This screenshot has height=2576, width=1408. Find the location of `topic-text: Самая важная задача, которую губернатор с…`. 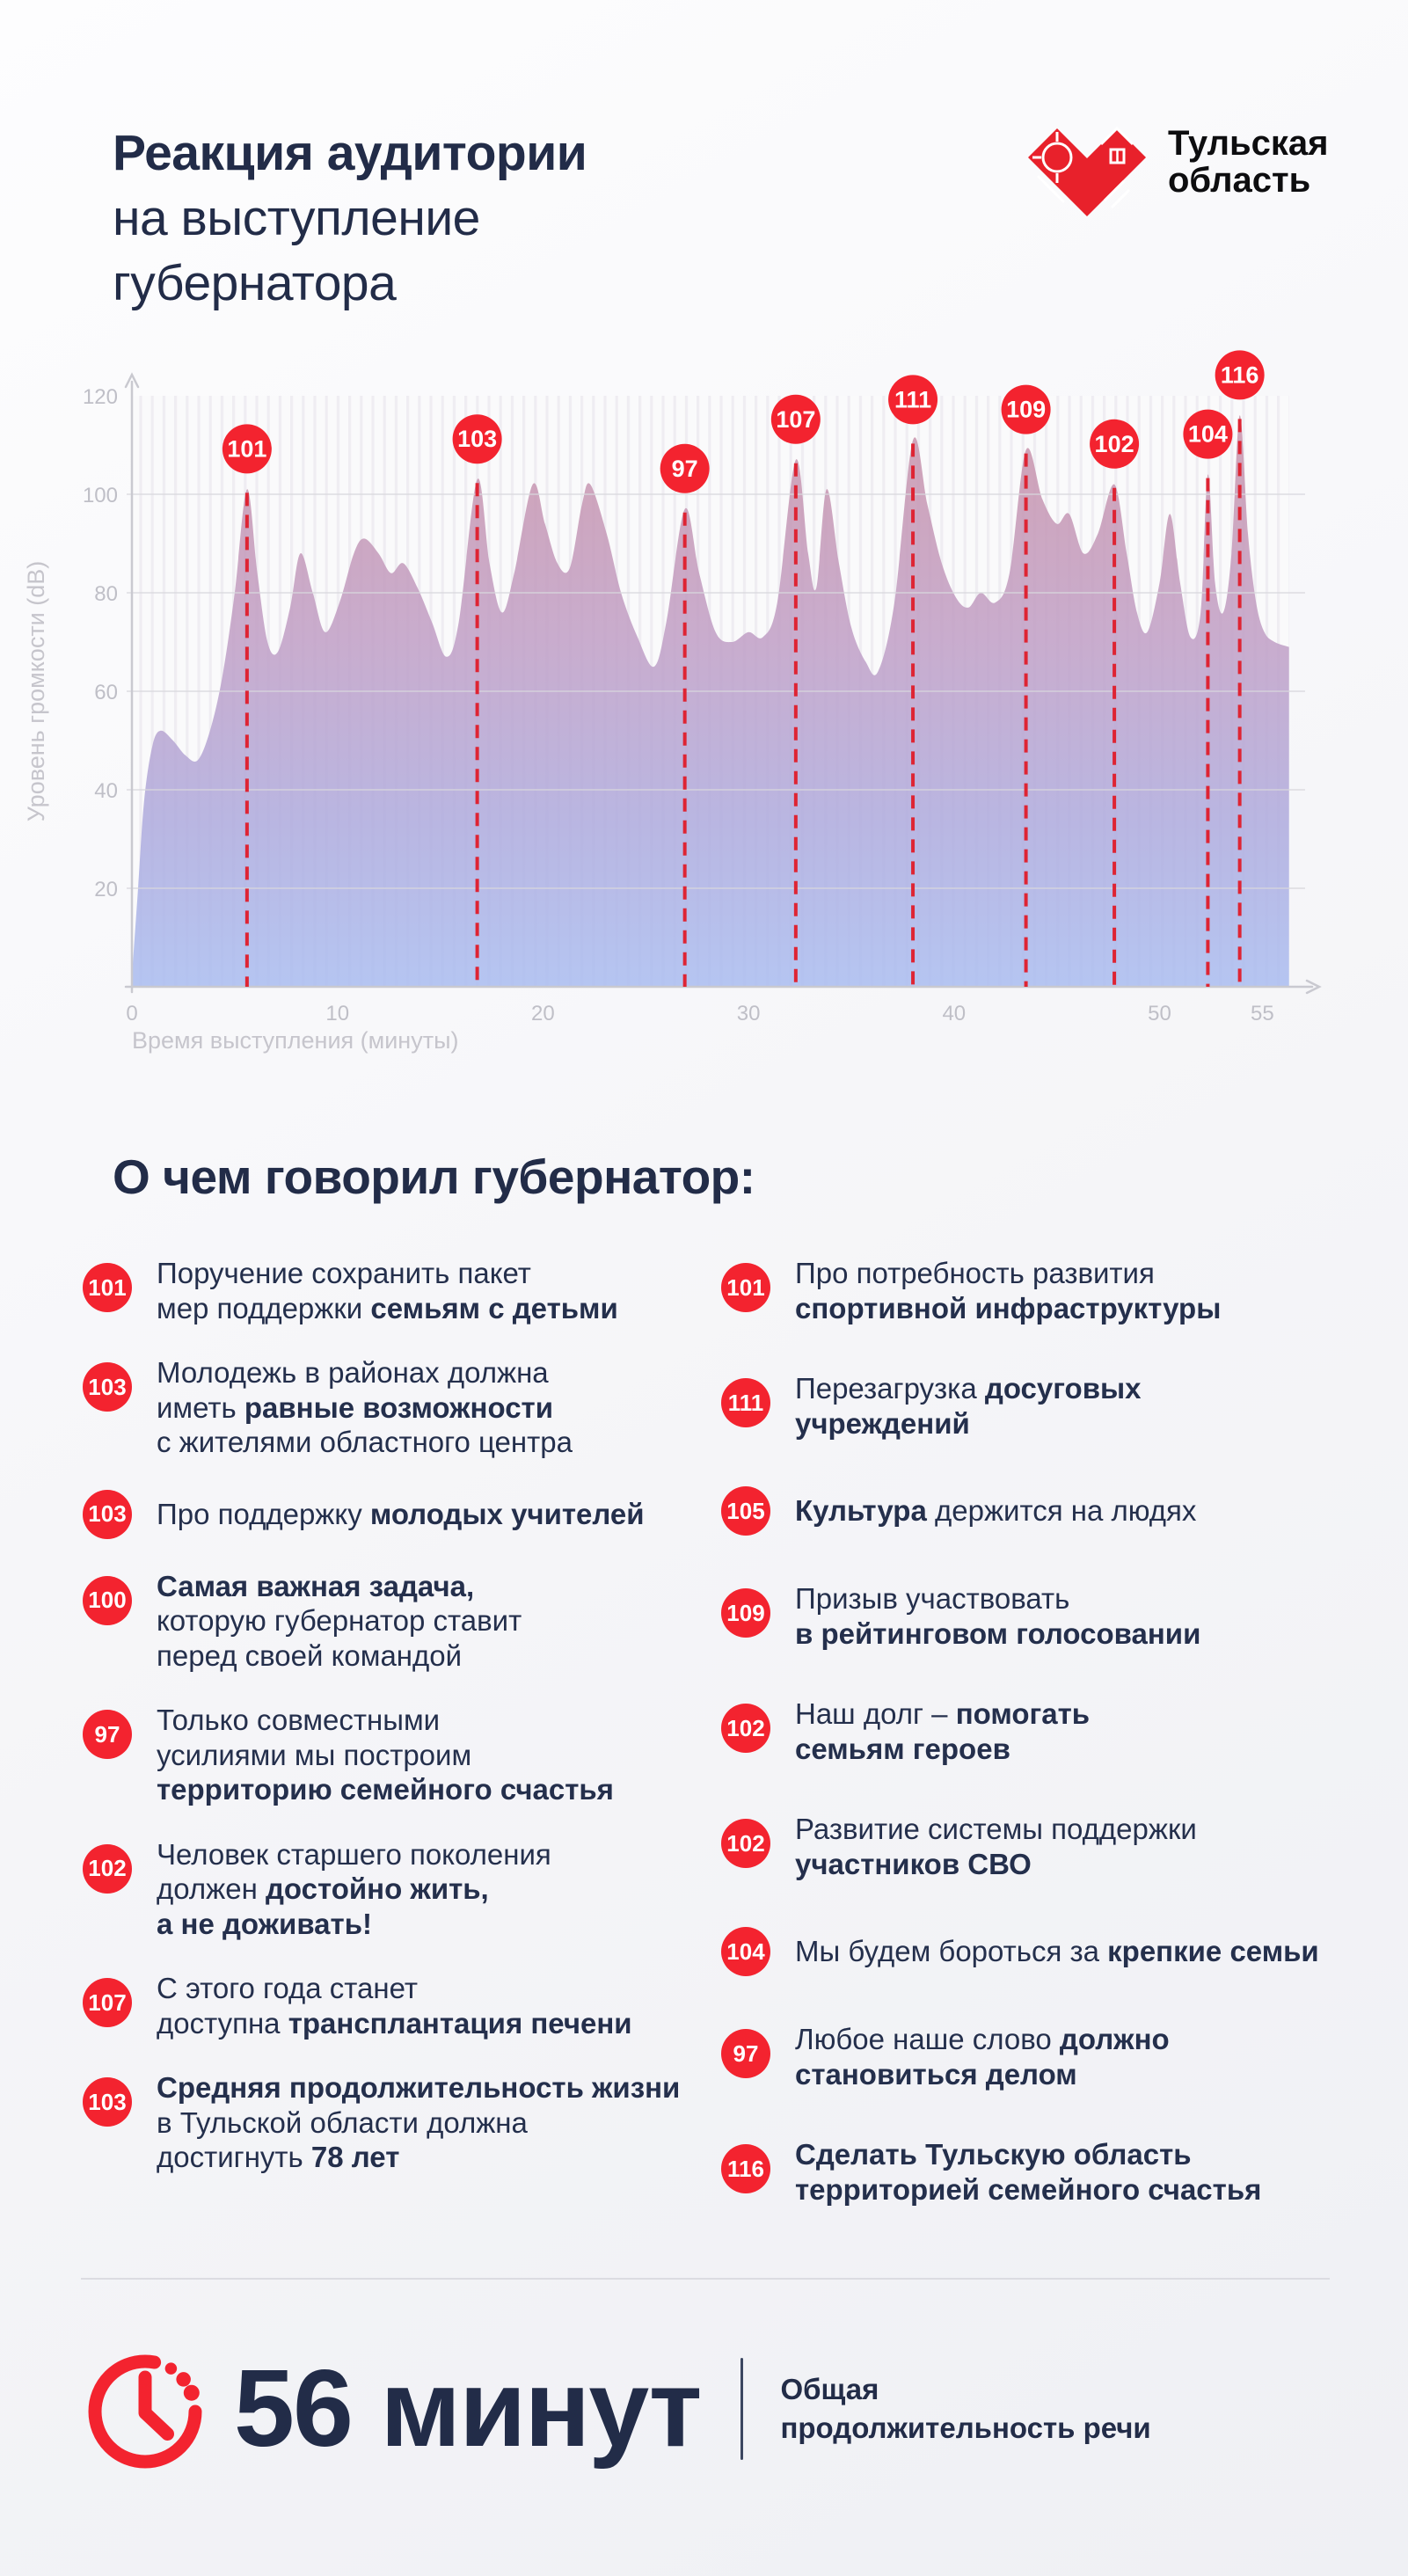

topic-text: Самая важная задача, которую губернатор с… is located at coordinates (339, 1620).